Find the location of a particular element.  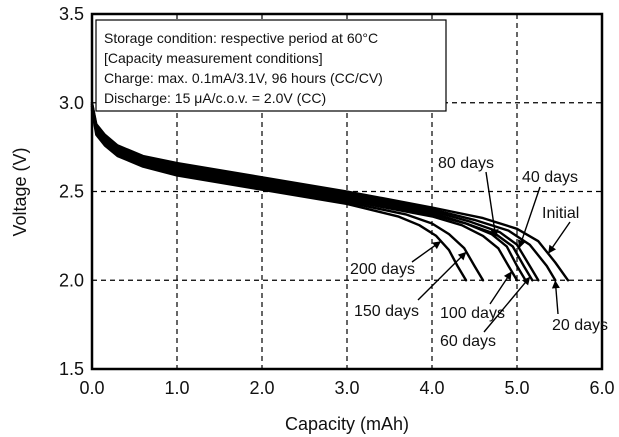

label-20-days: 20 days is located at coordinates (580, 325).